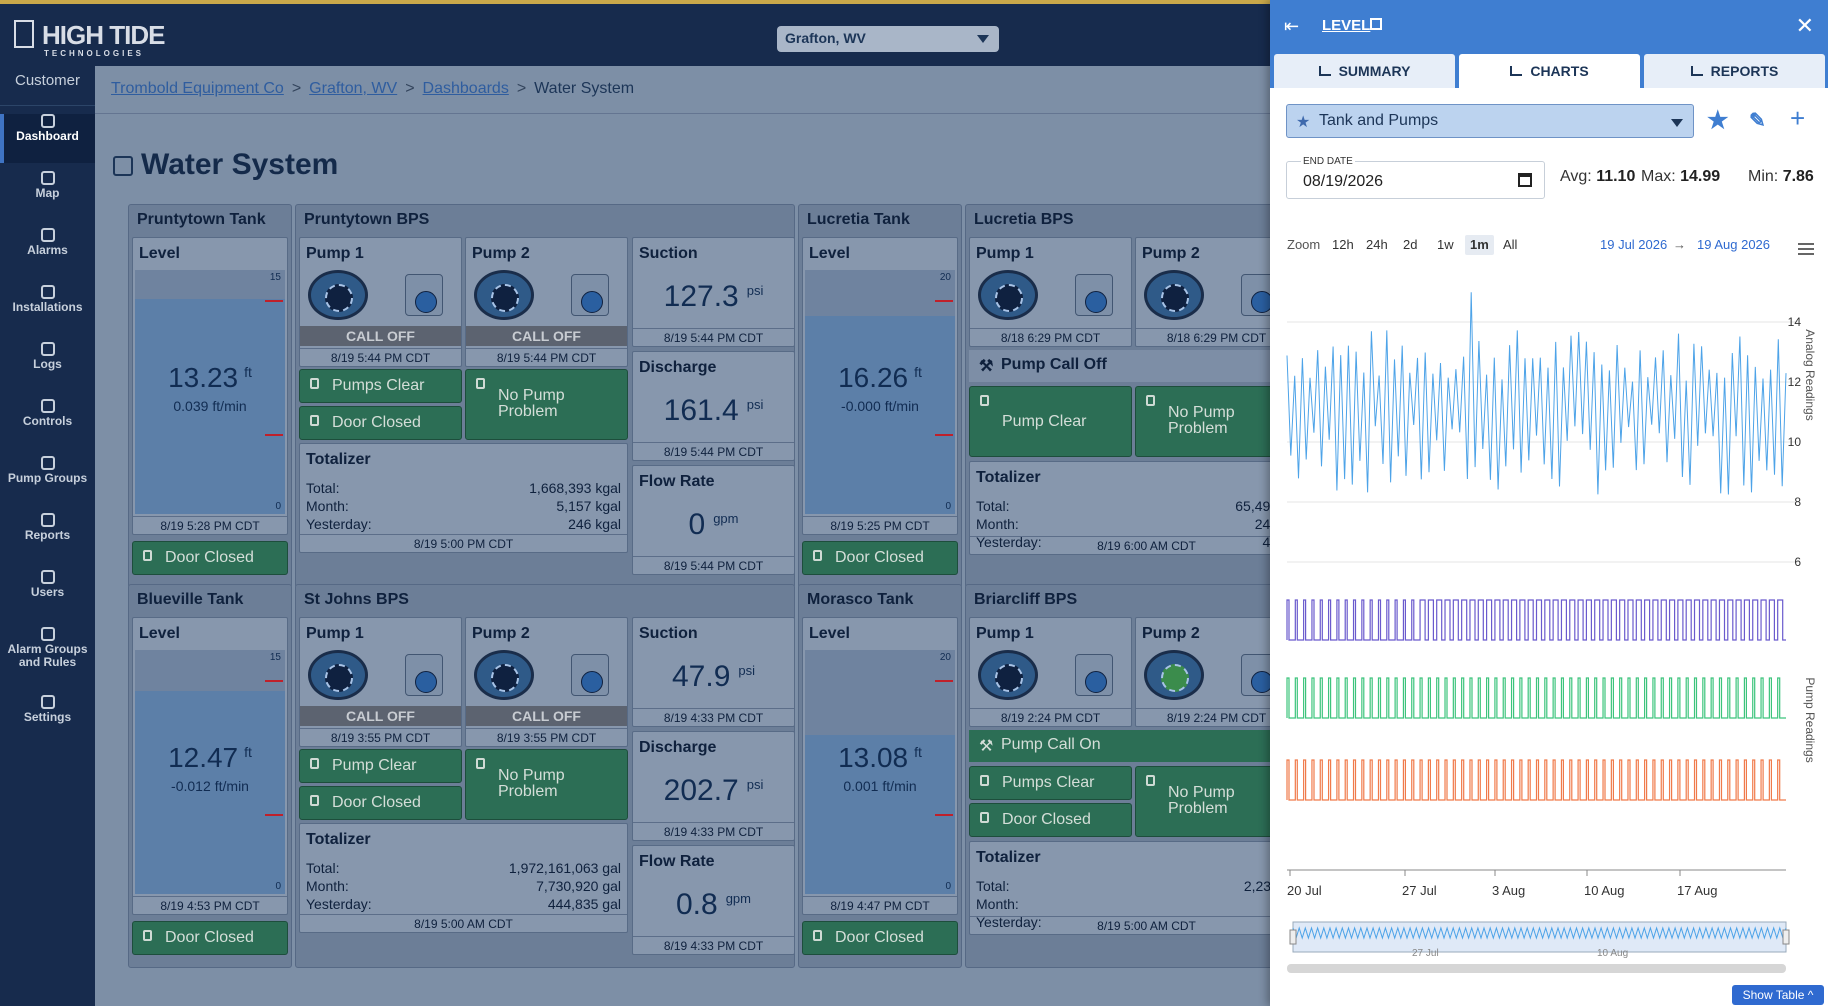  What do you see at coordinates (1146, 746) in the screenshot?
I see `pump-call-status: ⚒ Pump Call On` at bounding box center [1146, 746].